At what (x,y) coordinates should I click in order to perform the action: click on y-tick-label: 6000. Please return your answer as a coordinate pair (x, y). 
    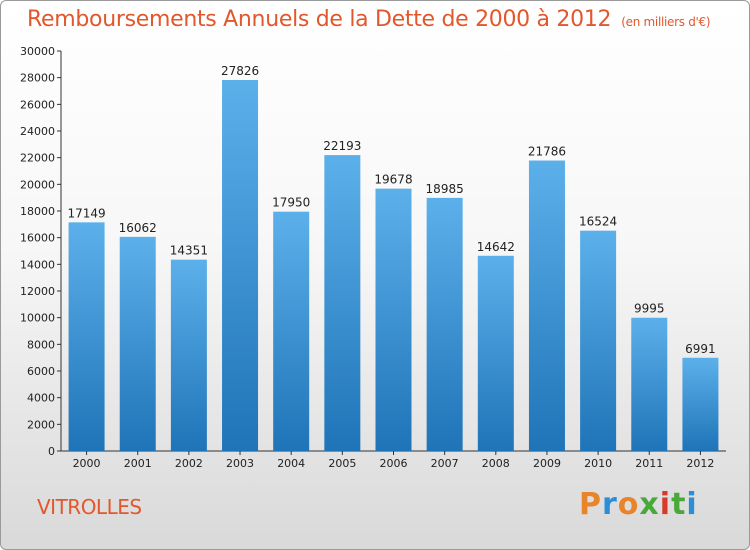
    Looking at the image, I should click on (41, 371).